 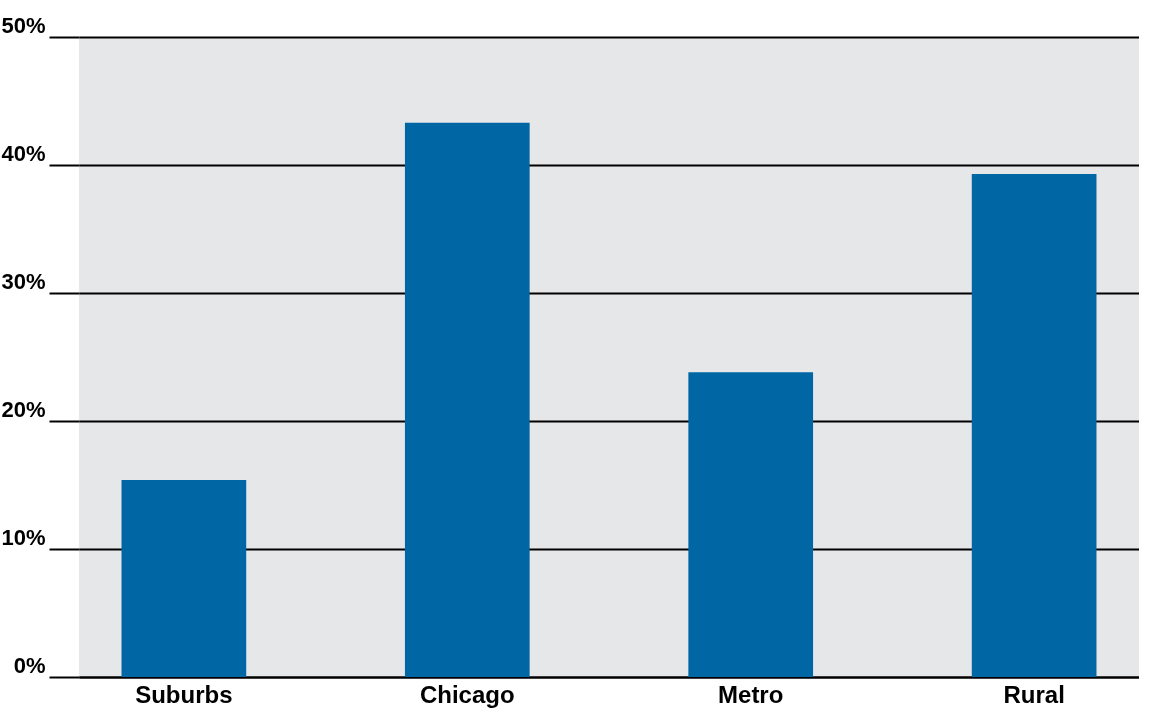 I want to click on y-tick-label: 50%, so click(x=23, y=25).